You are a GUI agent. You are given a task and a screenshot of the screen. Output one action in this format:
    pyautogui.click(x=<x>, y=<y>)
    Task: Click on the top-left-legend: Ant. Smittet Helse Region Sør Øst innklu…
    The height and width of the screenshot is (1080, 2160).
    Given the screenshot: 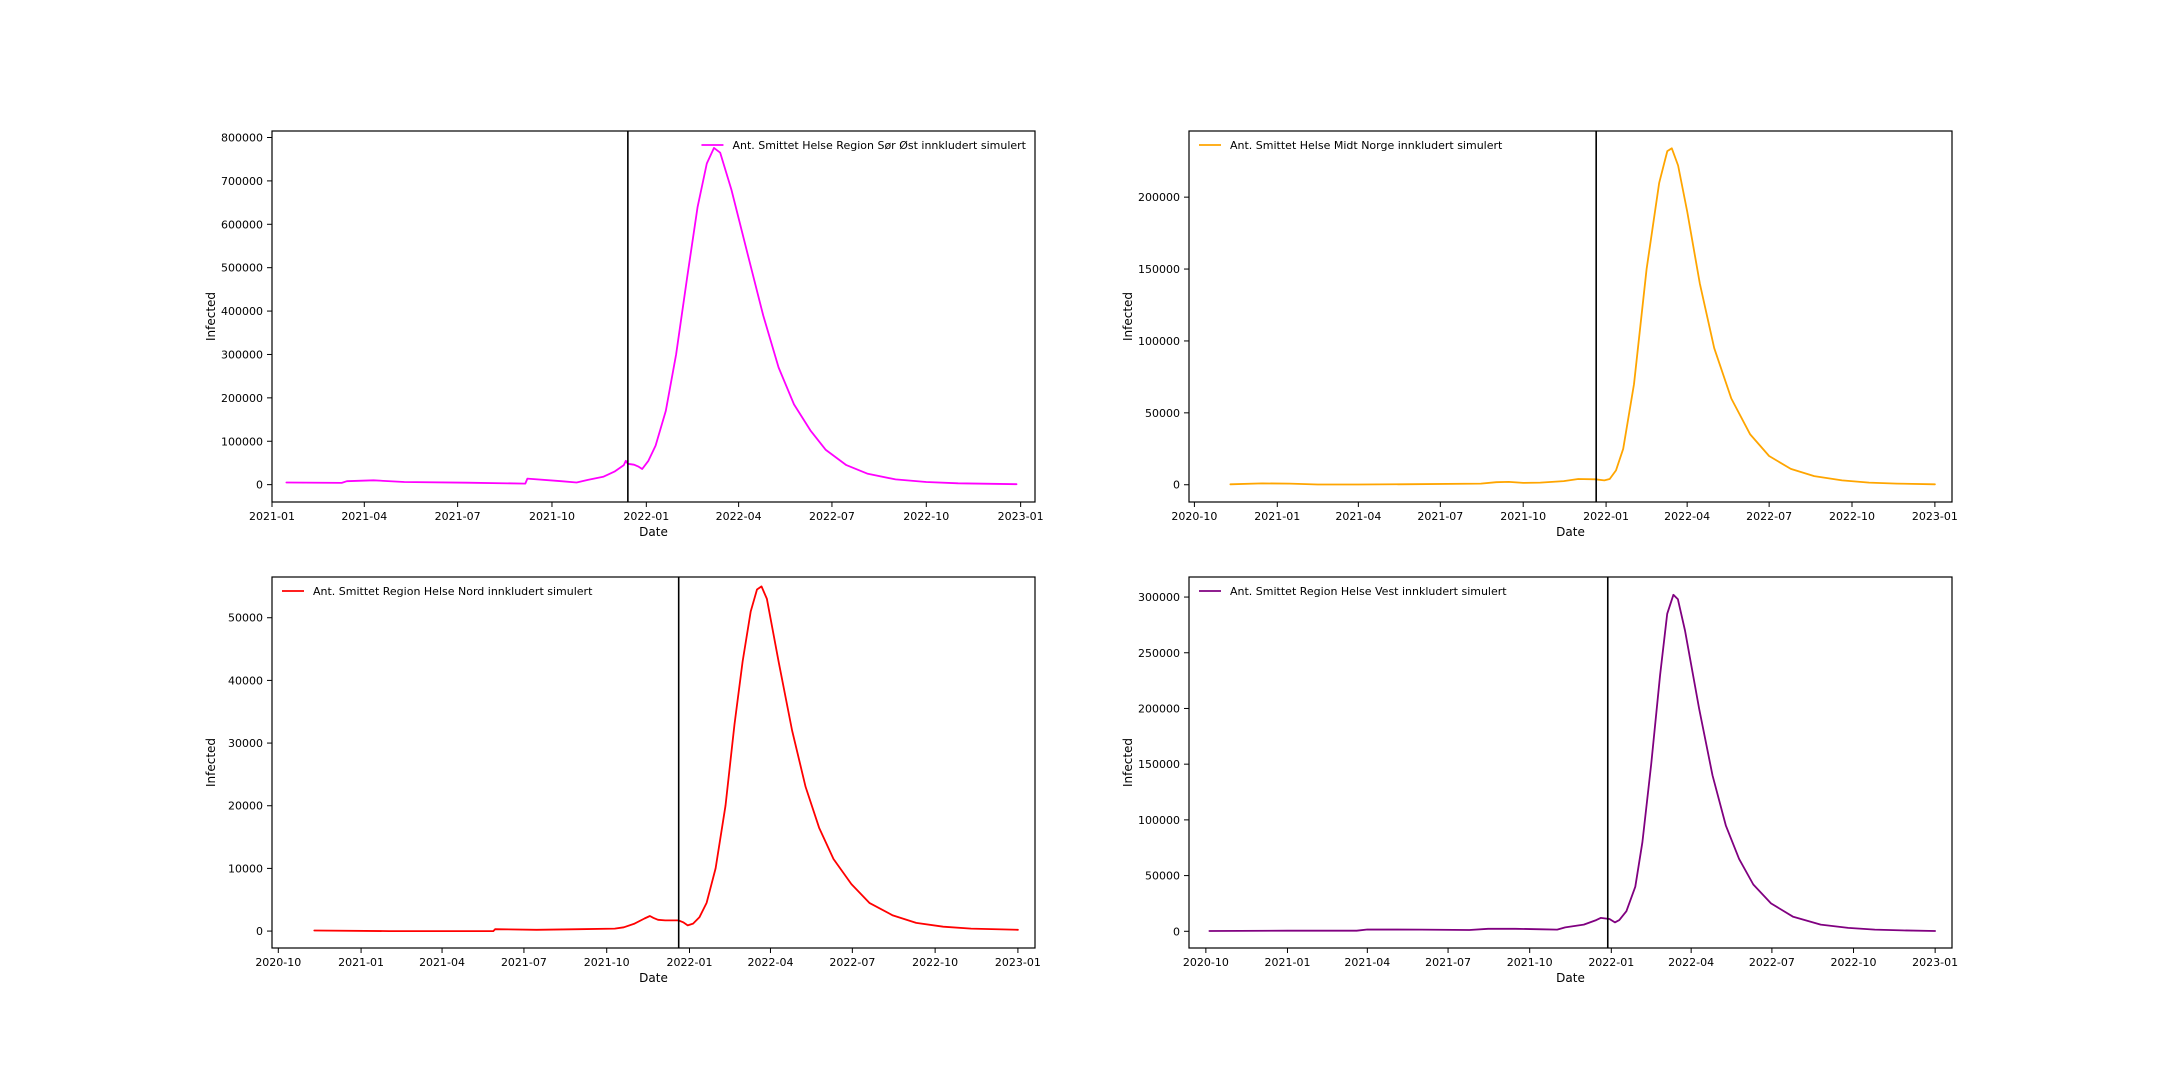 What is the action you would take?
    pyautogui.click(x=864, y=145)
    